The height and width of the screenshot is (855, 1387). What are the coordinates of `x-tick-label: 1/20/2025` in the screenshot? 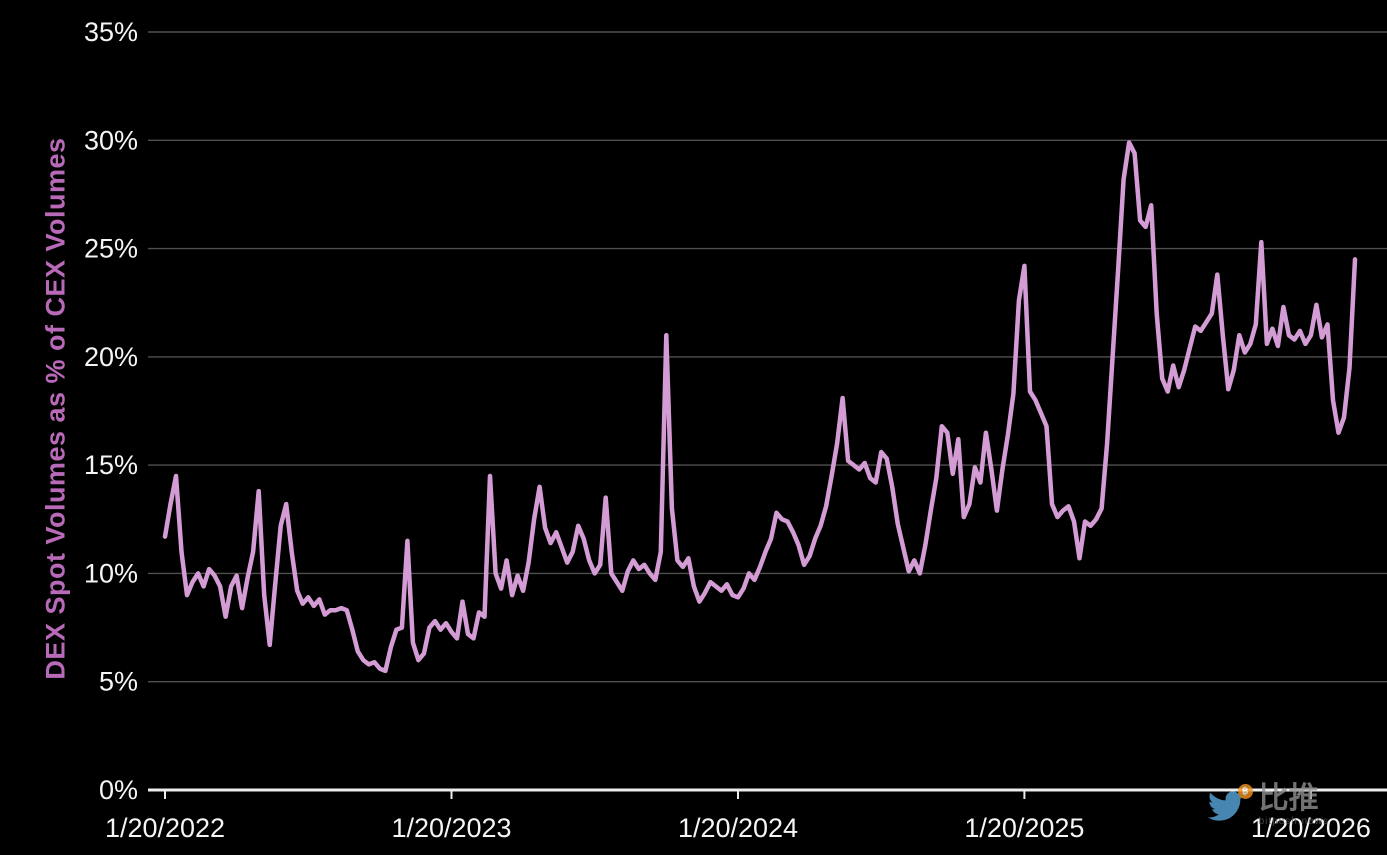 It's located at (1024, 828).